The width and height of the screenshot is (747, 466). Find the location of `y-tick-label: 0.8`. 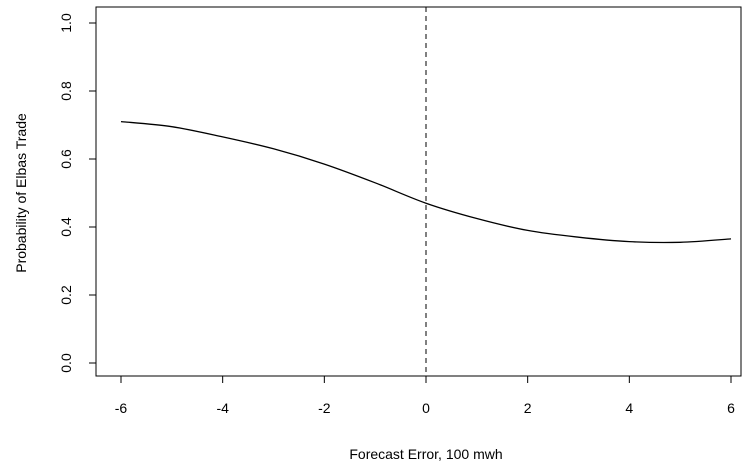

y-tick-label: 0.8 is located at coordinates (66, 91).